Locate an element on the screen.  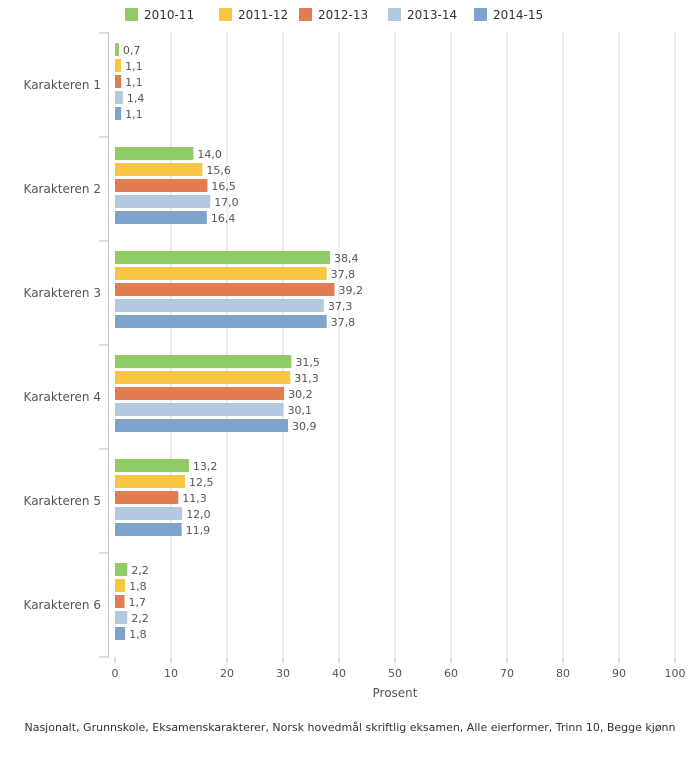
data-label: 31,5 is located at coordinates (307, 362).